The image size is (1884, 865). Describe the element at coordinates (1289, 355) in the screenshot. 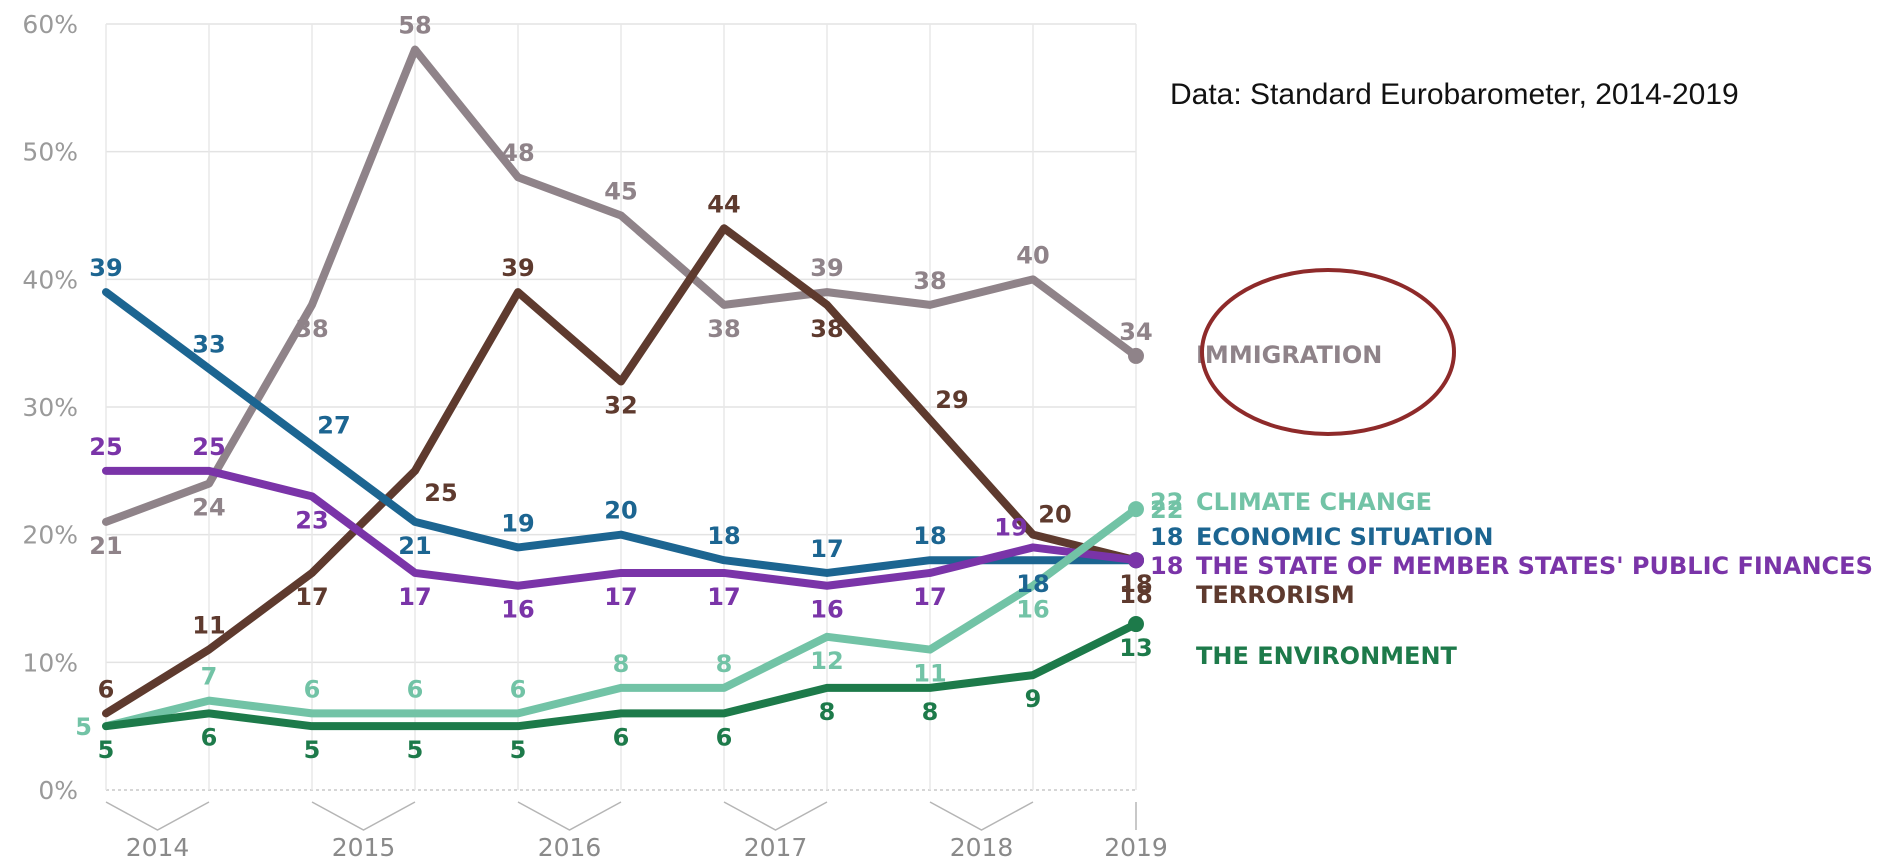

I see `series-name-label: IMMIGRATION` at that location.